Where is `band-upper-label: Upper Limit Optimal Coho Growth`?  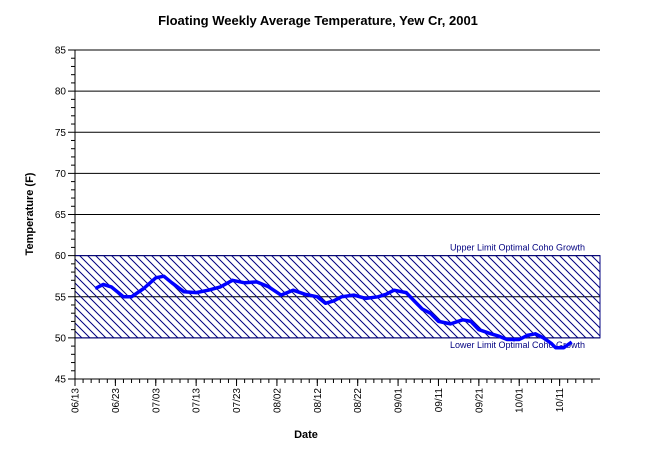 band-upper-label: Upper Limit Optimal Coho Growth is located at coordinates (517, 248).